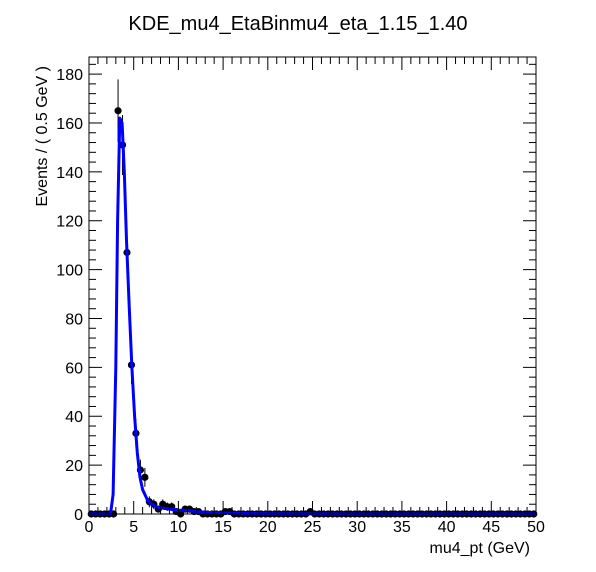  Describe the element at coordinates (42, 136) in the screenshot. I see `y-axis-label: Events / ( 0.5 GeV )` at that location.